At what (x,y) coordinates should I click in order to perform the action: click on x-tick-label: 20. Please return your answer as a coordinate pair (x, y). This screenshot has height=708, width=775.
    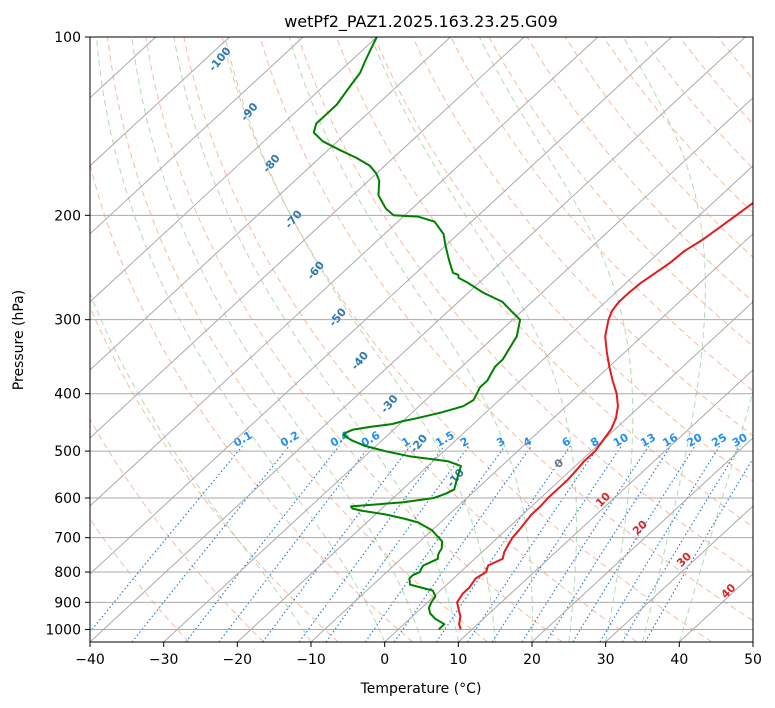
    Looking at the image, I should click on (532, 660).